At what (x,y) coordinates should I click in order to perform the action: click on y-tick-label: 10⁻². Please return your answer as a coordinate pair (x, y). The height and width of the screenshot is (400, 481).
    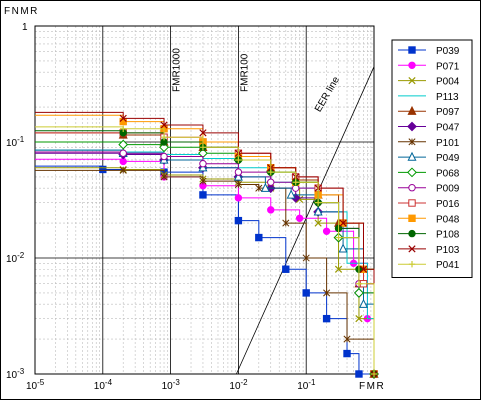
    Looking at the image, I should click on (15, 258).